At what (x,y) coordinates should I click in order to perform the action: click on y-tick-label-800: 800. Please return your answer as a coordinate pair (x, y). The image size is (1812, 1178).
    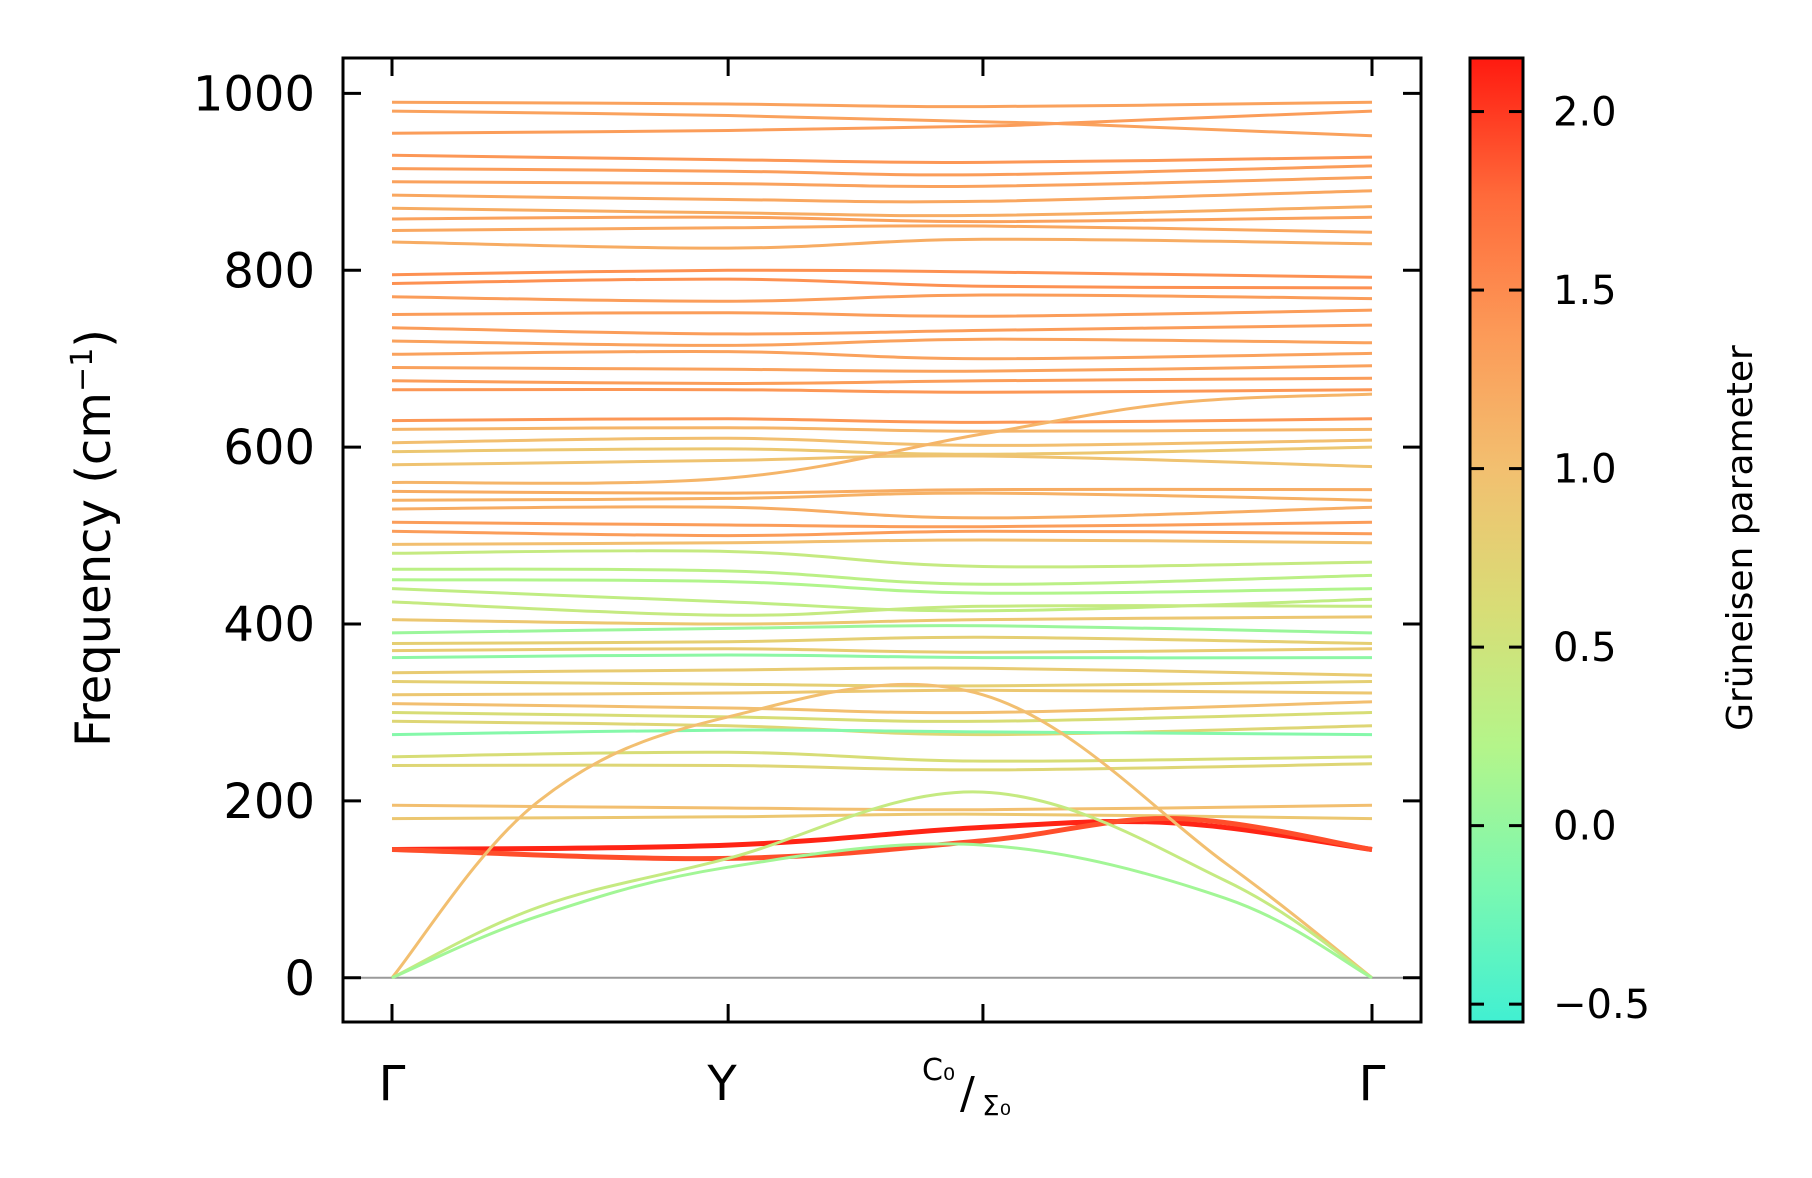
    Looking at the image, I should click on (269, 271).